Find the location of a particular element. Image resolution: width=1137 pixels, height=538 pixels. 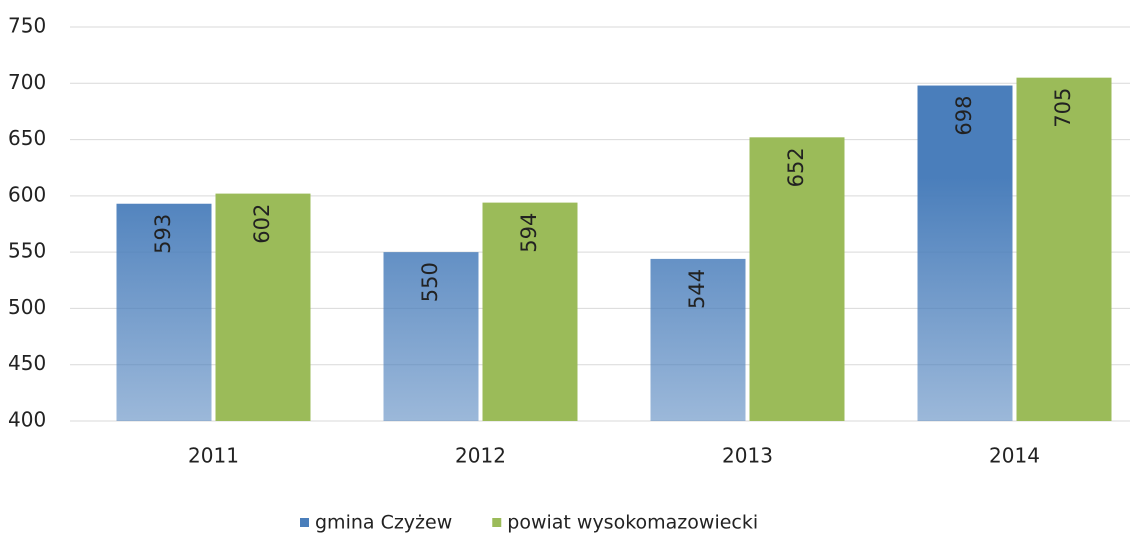

data-label: 698 is located at coordinates (964, 116).